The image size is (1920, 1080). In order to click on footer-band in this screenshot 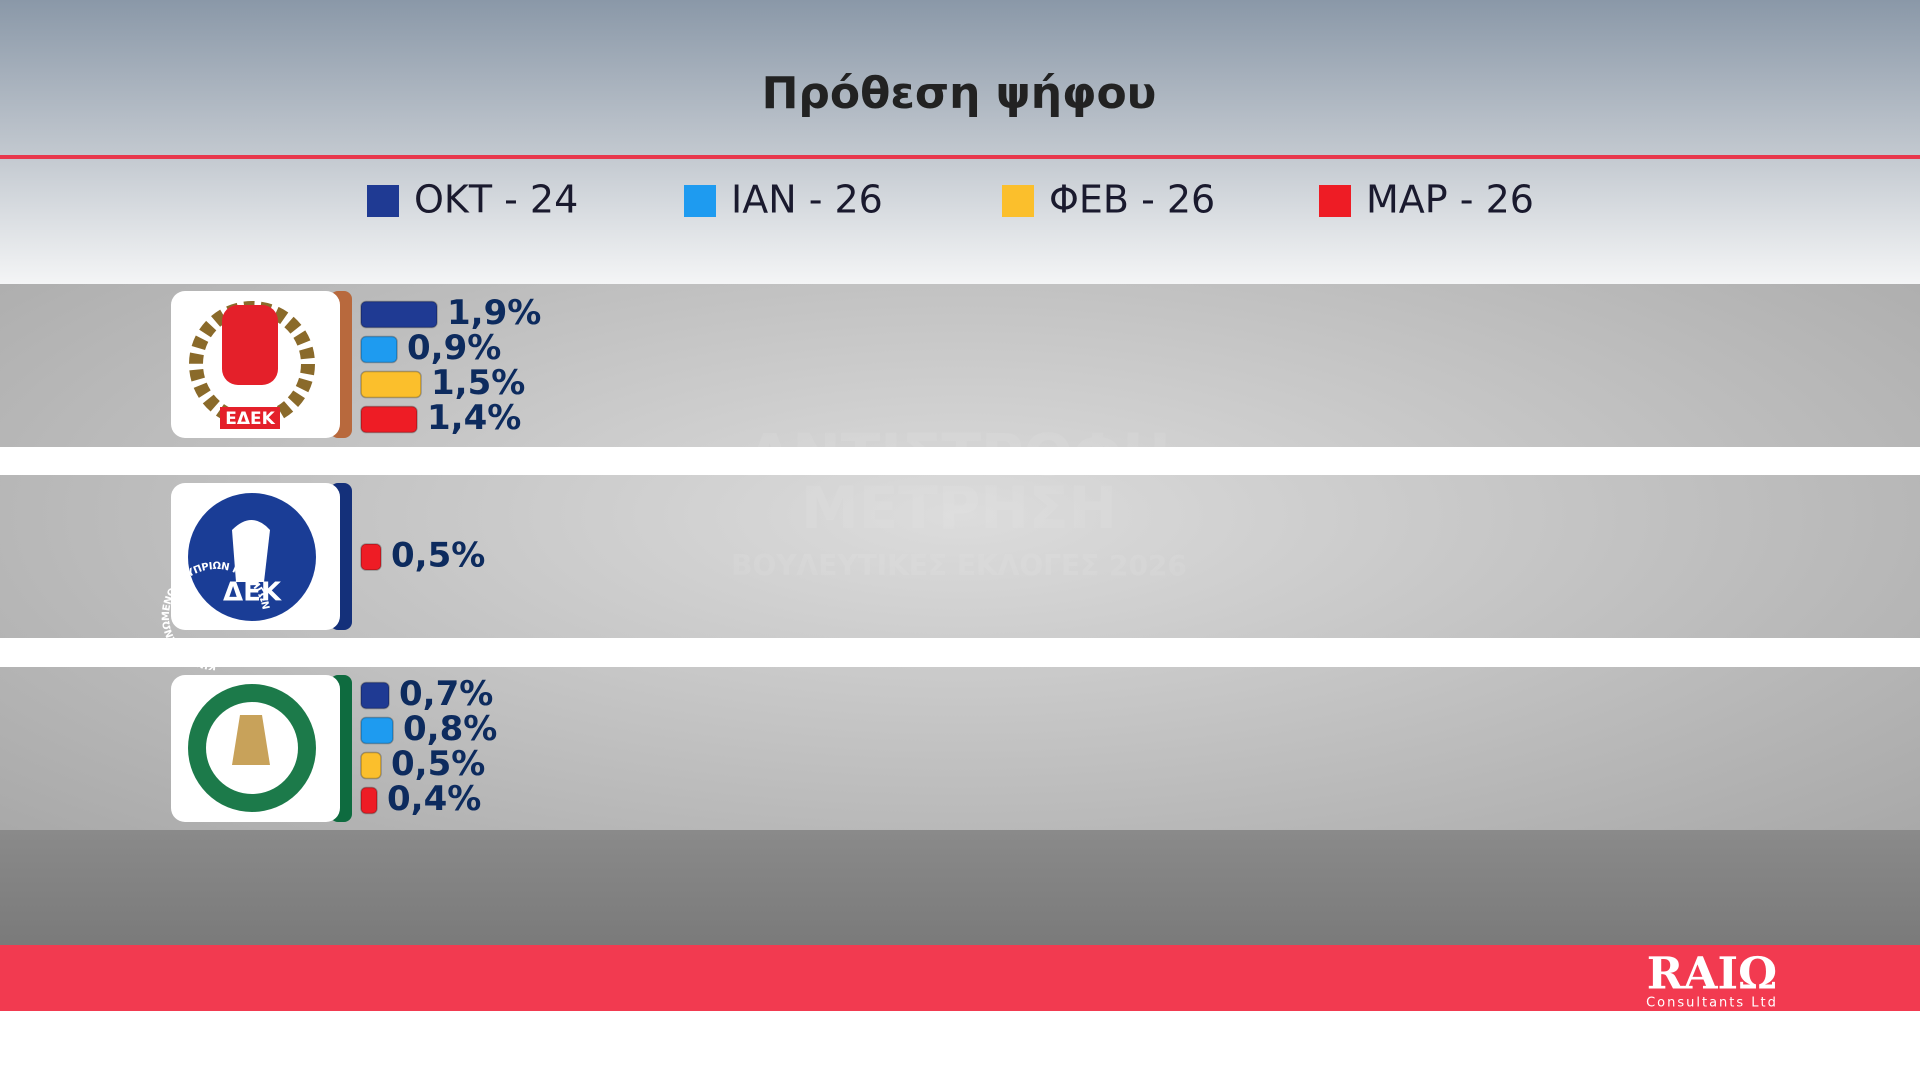, I will do `click(960, 978)`.